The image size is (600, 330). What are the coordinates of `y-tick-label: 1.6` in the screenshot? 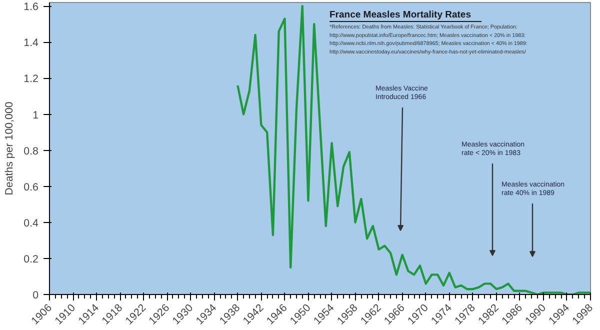 It's located at (31, 7).